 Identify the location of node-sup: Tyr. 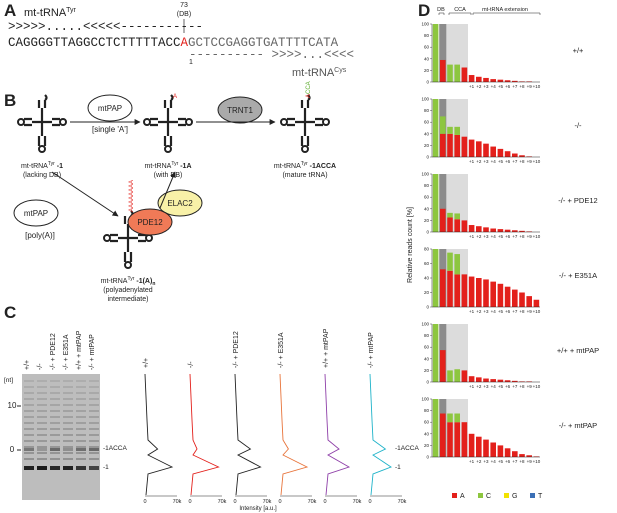
(304, 164).